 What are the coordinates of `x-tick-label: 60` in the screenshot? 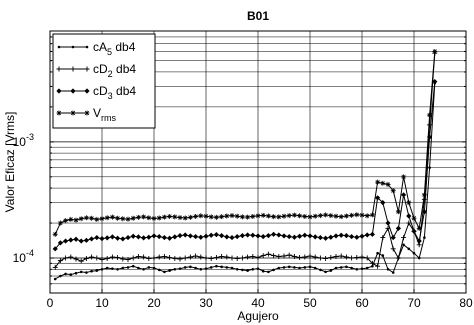 It's located at (362, 303).